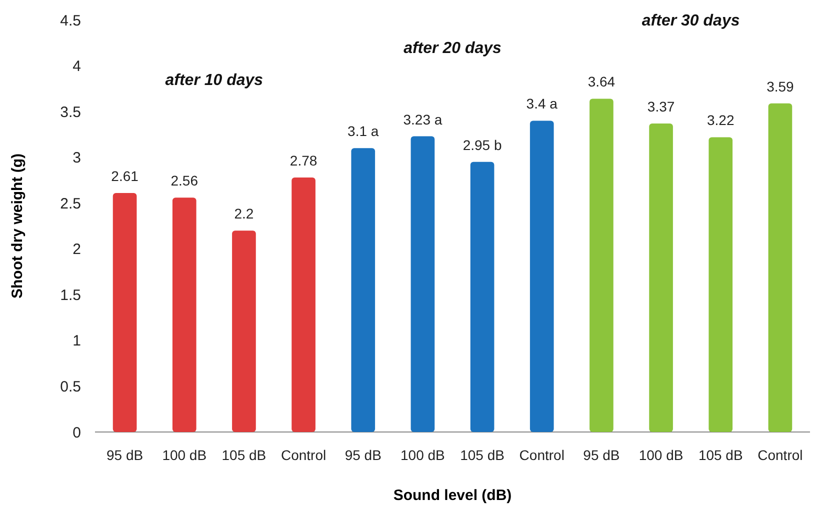  Describe the element at coordinates (184, 180) in the screenshot. I see `data-label: 2.56` at that location.